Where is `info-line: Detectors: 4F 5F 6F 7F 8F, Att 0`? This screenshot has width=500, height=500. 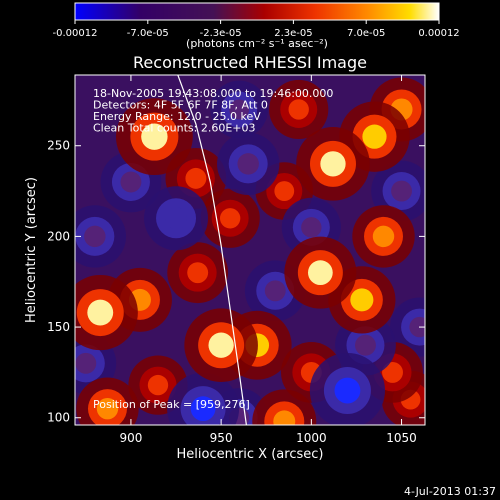 info-line: Detectors: 4F 5F 6F 7F 8F, Att 0 is located at coordinates (180, 105).